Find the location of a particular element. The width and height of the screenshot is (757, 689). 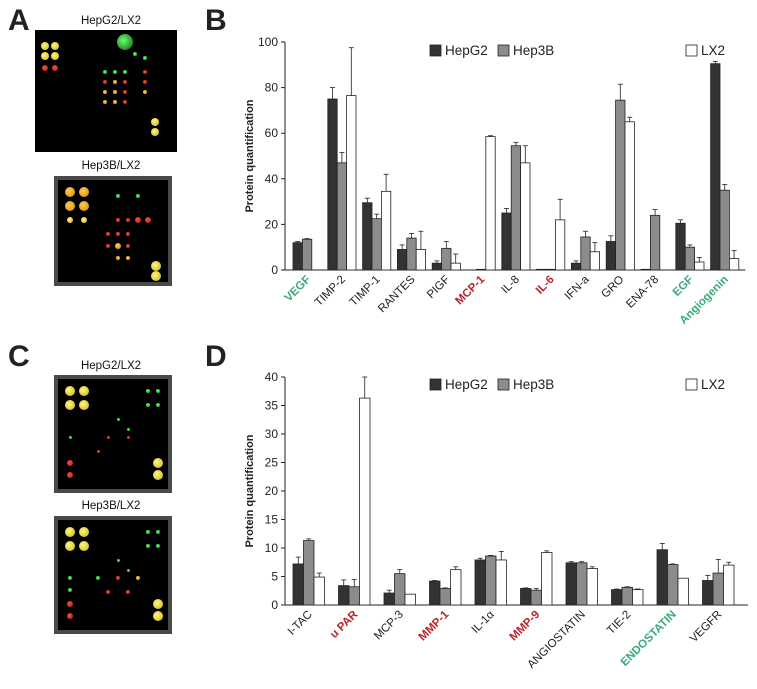

category-label: MMP-9 is located at coordinates (525, 626).